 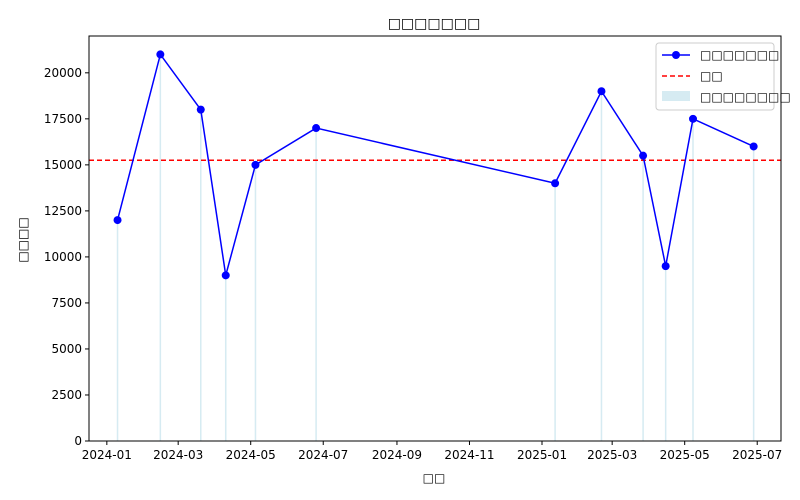 What do you see at coordinates (434, 24) in the screenshot?
I see `chart-title: □□□□□□□` at bounding box center [434, 24].